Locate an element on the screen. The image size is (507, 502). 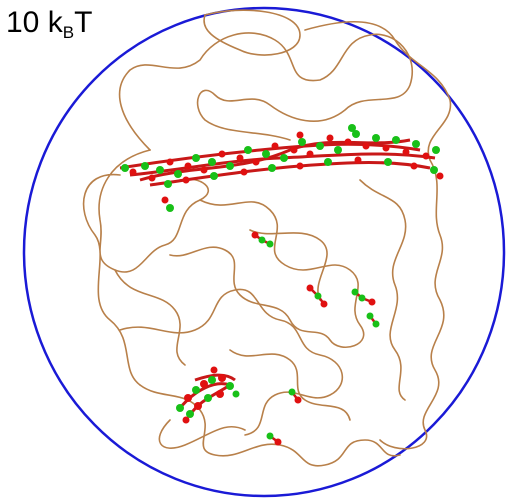
energy-value: 10 is located at coordinates (23, 22).